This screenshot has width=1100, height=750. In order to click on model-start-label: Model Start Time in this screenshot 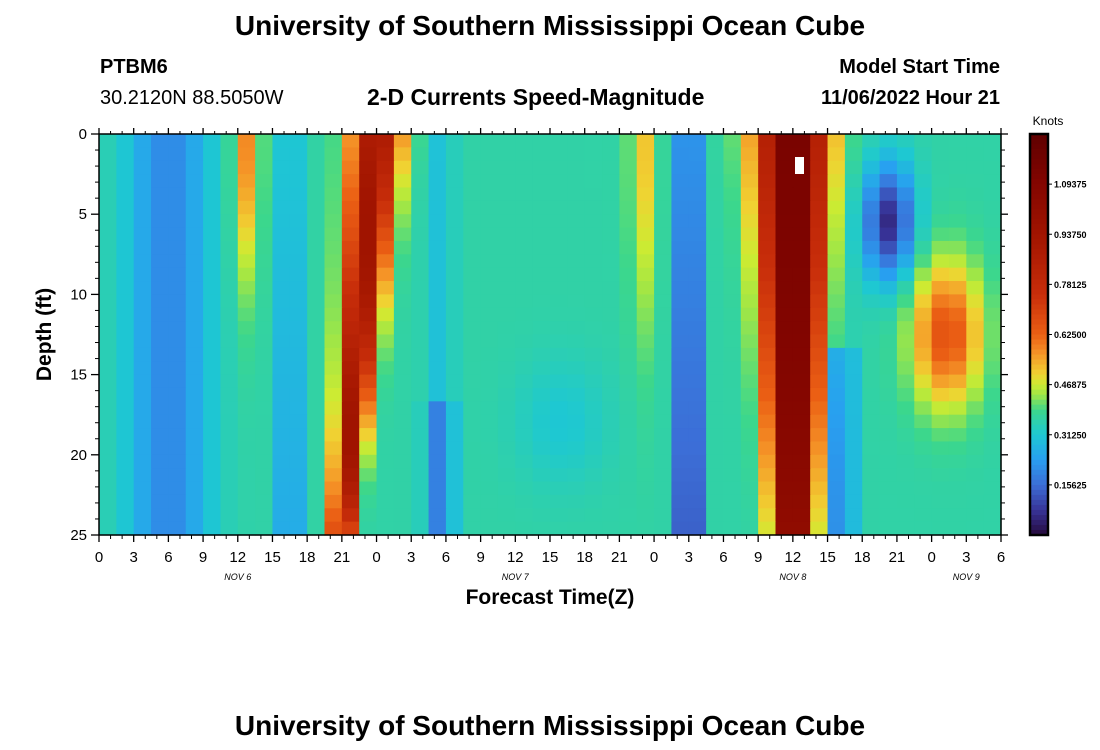, I will do `click(919, 67)`.